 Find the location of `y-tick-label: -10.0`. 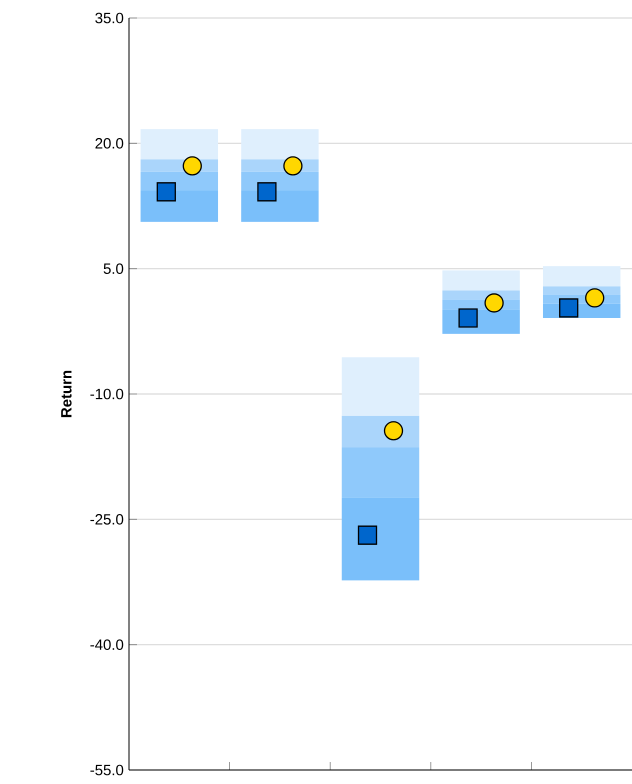

y-tick-label: -10.0 is located at coordinates (107, 394).